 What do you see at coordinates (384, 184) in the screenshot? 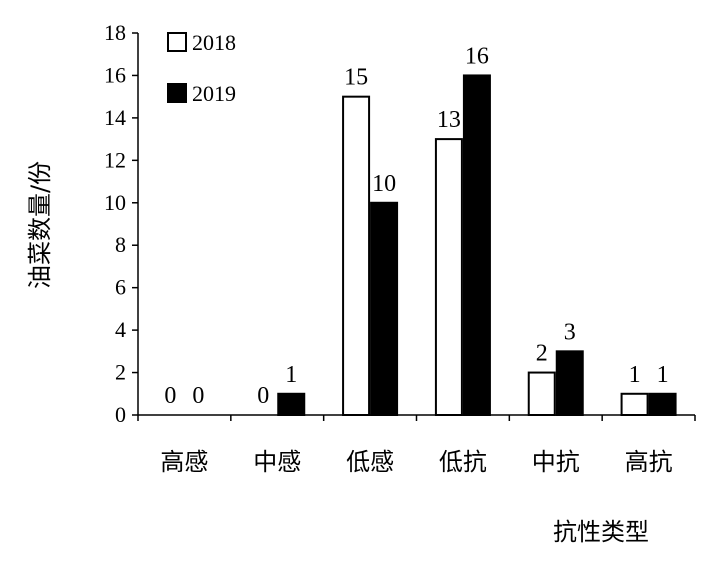
I see `data-label-2019-2: 10` at bounding box center [384, 184].